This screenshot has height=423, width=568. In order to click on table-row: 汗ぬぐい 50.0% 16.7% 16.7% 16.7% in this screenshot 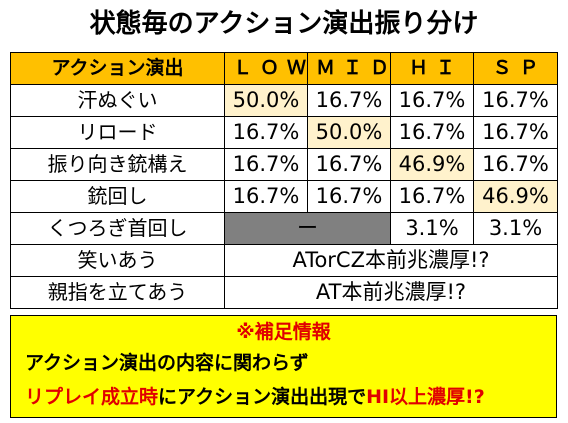, I will do `click(284, 100)`.